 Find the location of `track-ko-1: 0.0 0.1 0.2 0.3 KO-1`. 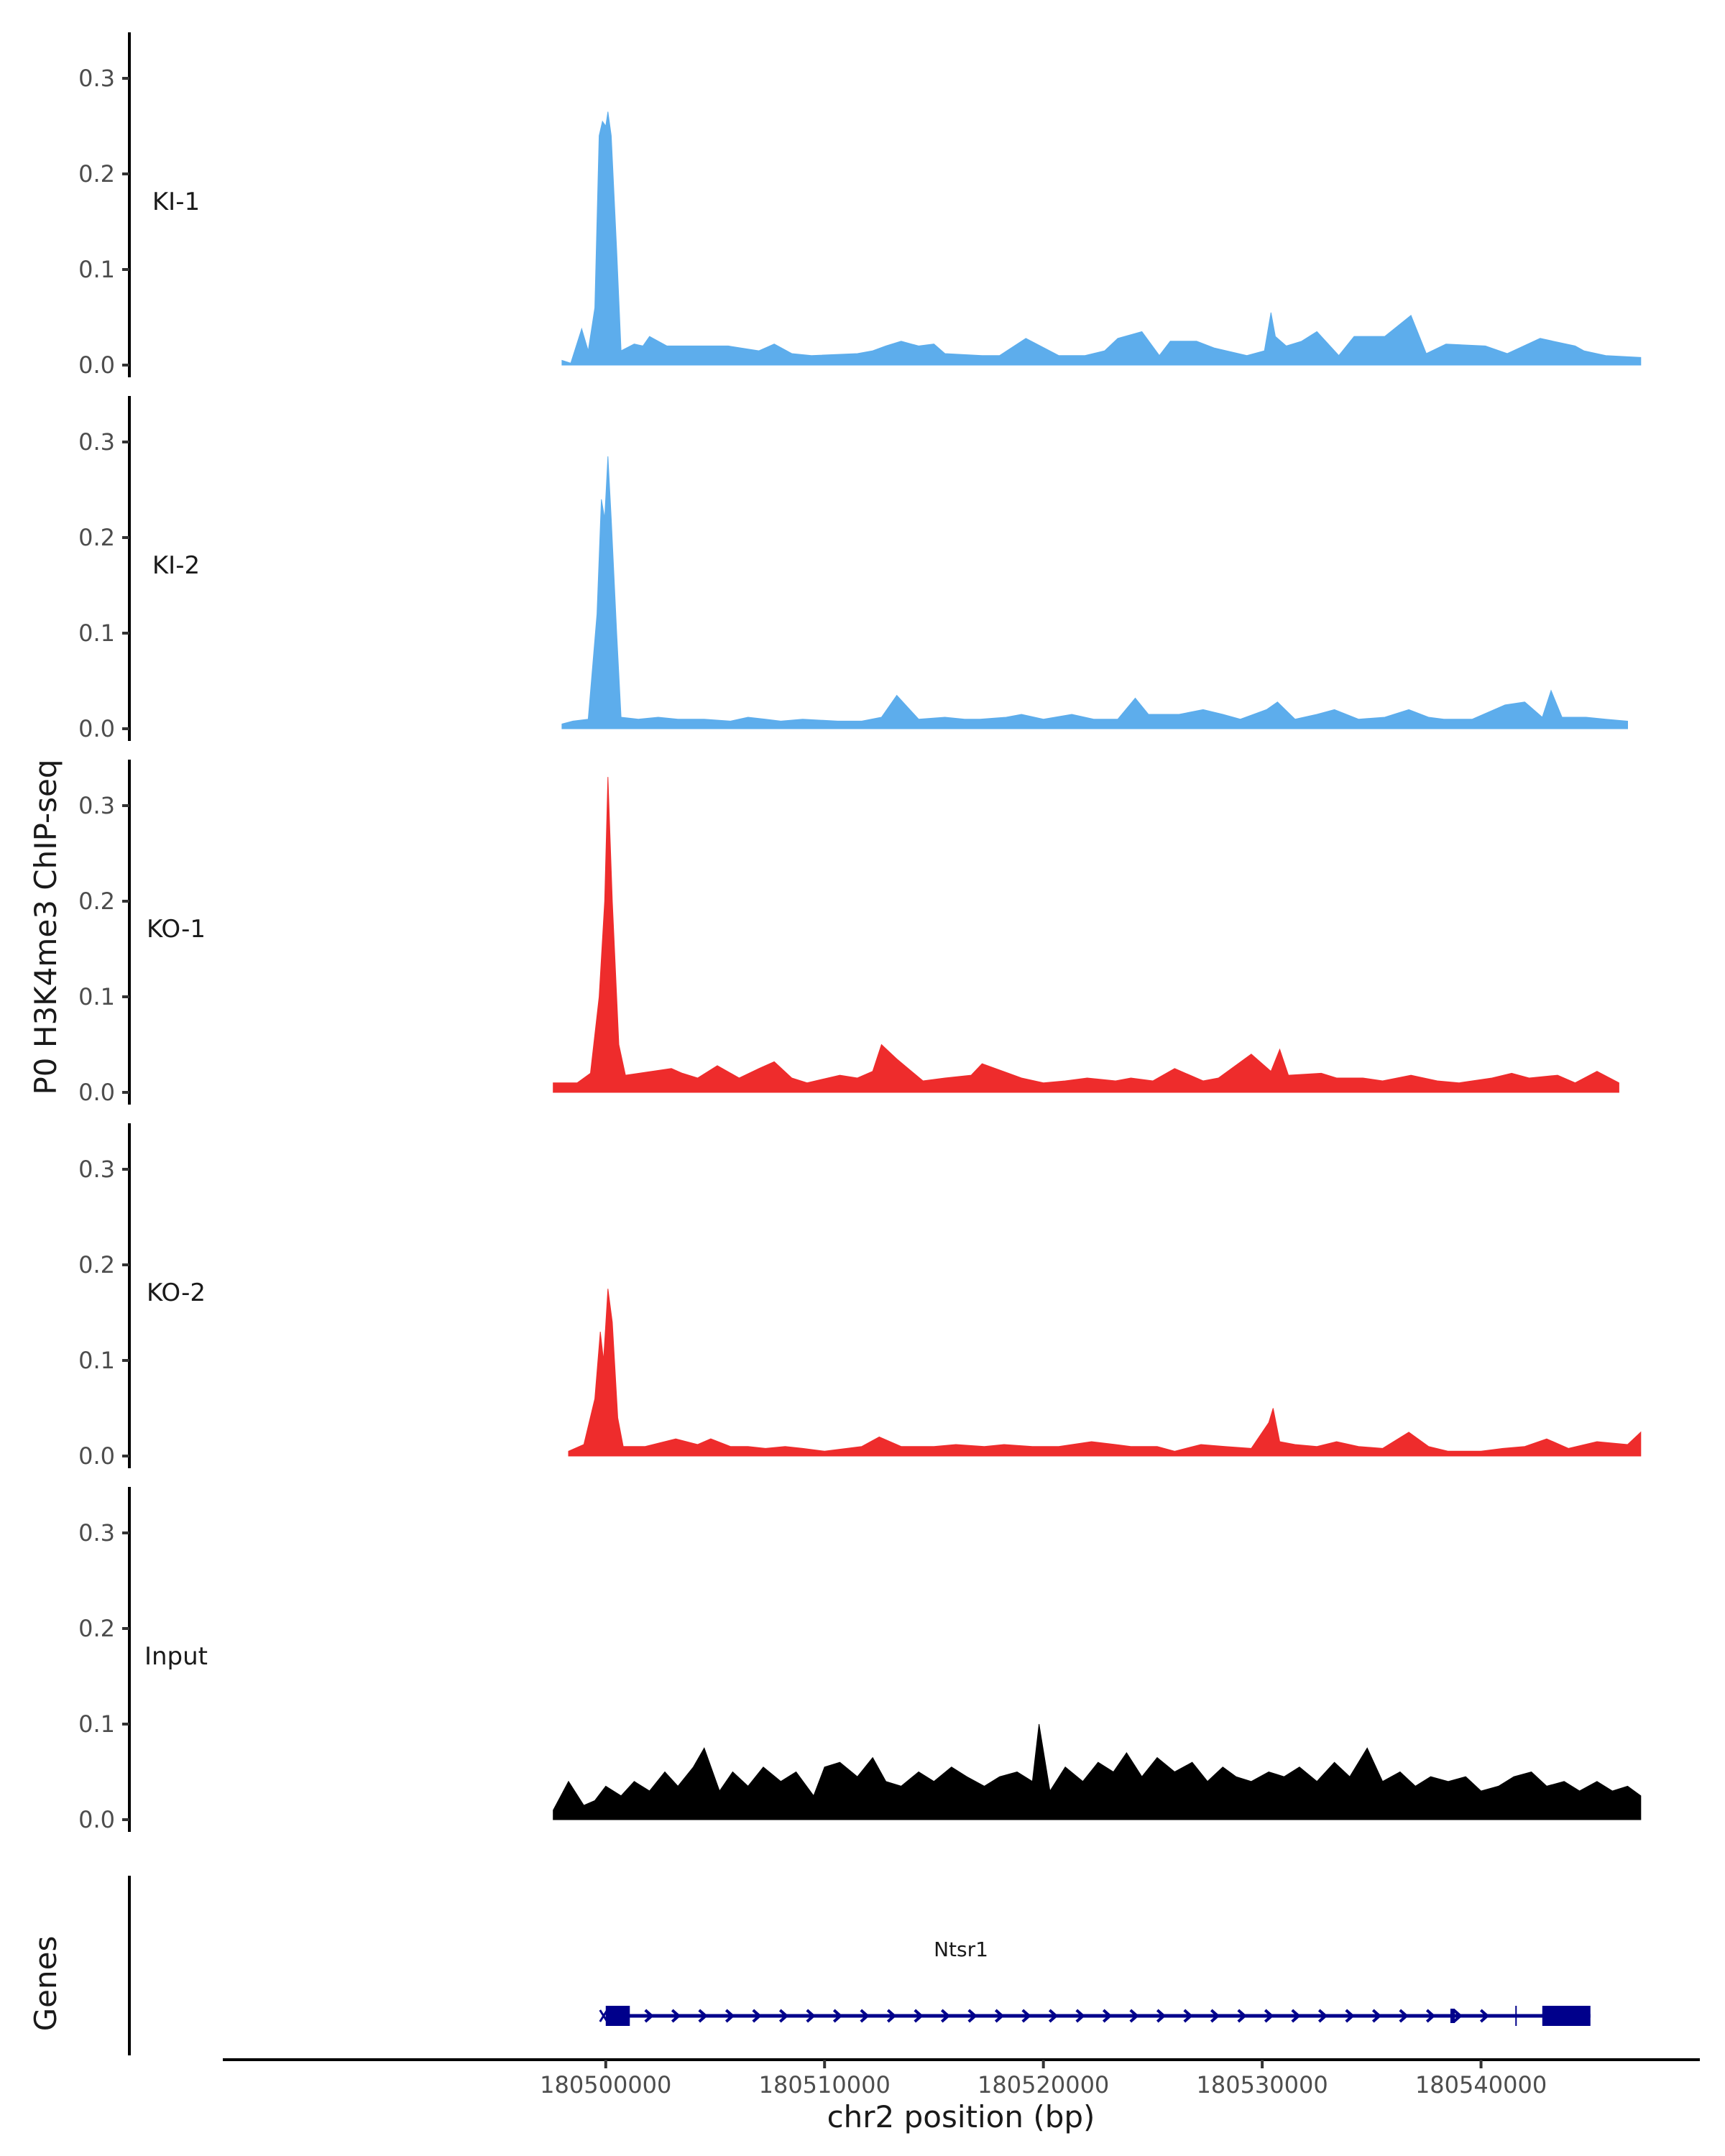

track-ko-1: 0.0 0.1 0.2 0.3 KO-1 is located at coordinates (848, 933).